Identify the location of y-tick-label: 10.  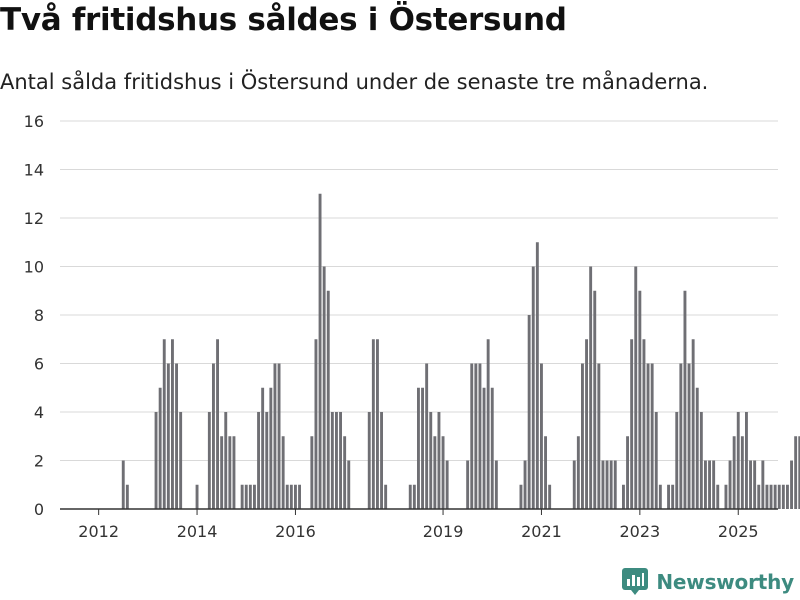
(34, 267).